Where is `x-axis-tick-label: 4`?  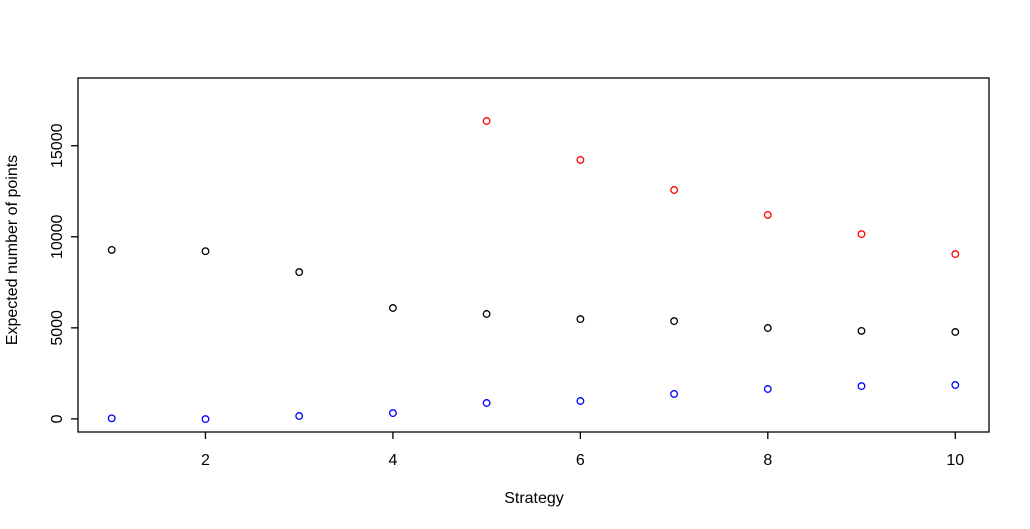
x-axis-tick-label: 4 is located at coordinates (392, 460).